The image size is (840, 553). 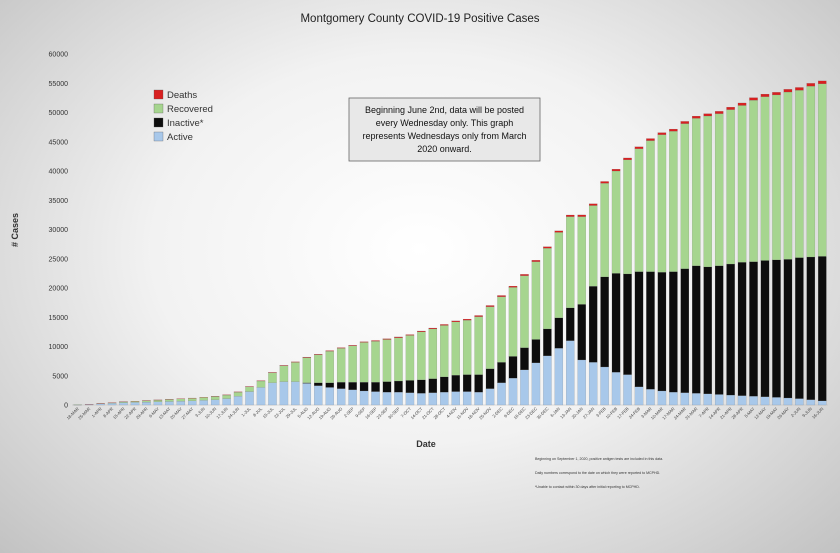 I want to click on x-tick-label: 9-JUN, so click(x=807, y=412).